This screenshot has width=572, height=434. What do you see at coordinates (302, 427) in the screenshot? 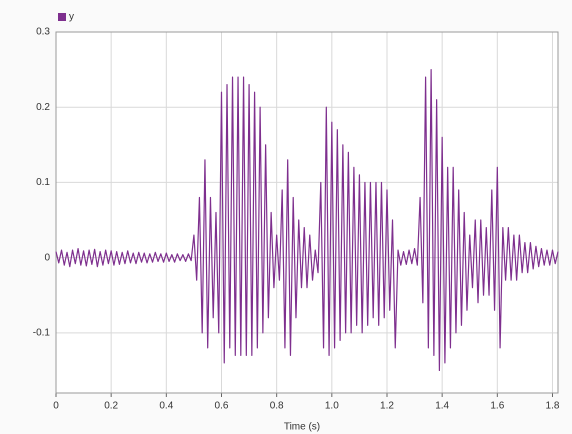
I see `x-axis-label: Time (s)` at bounding box center [302, 427].